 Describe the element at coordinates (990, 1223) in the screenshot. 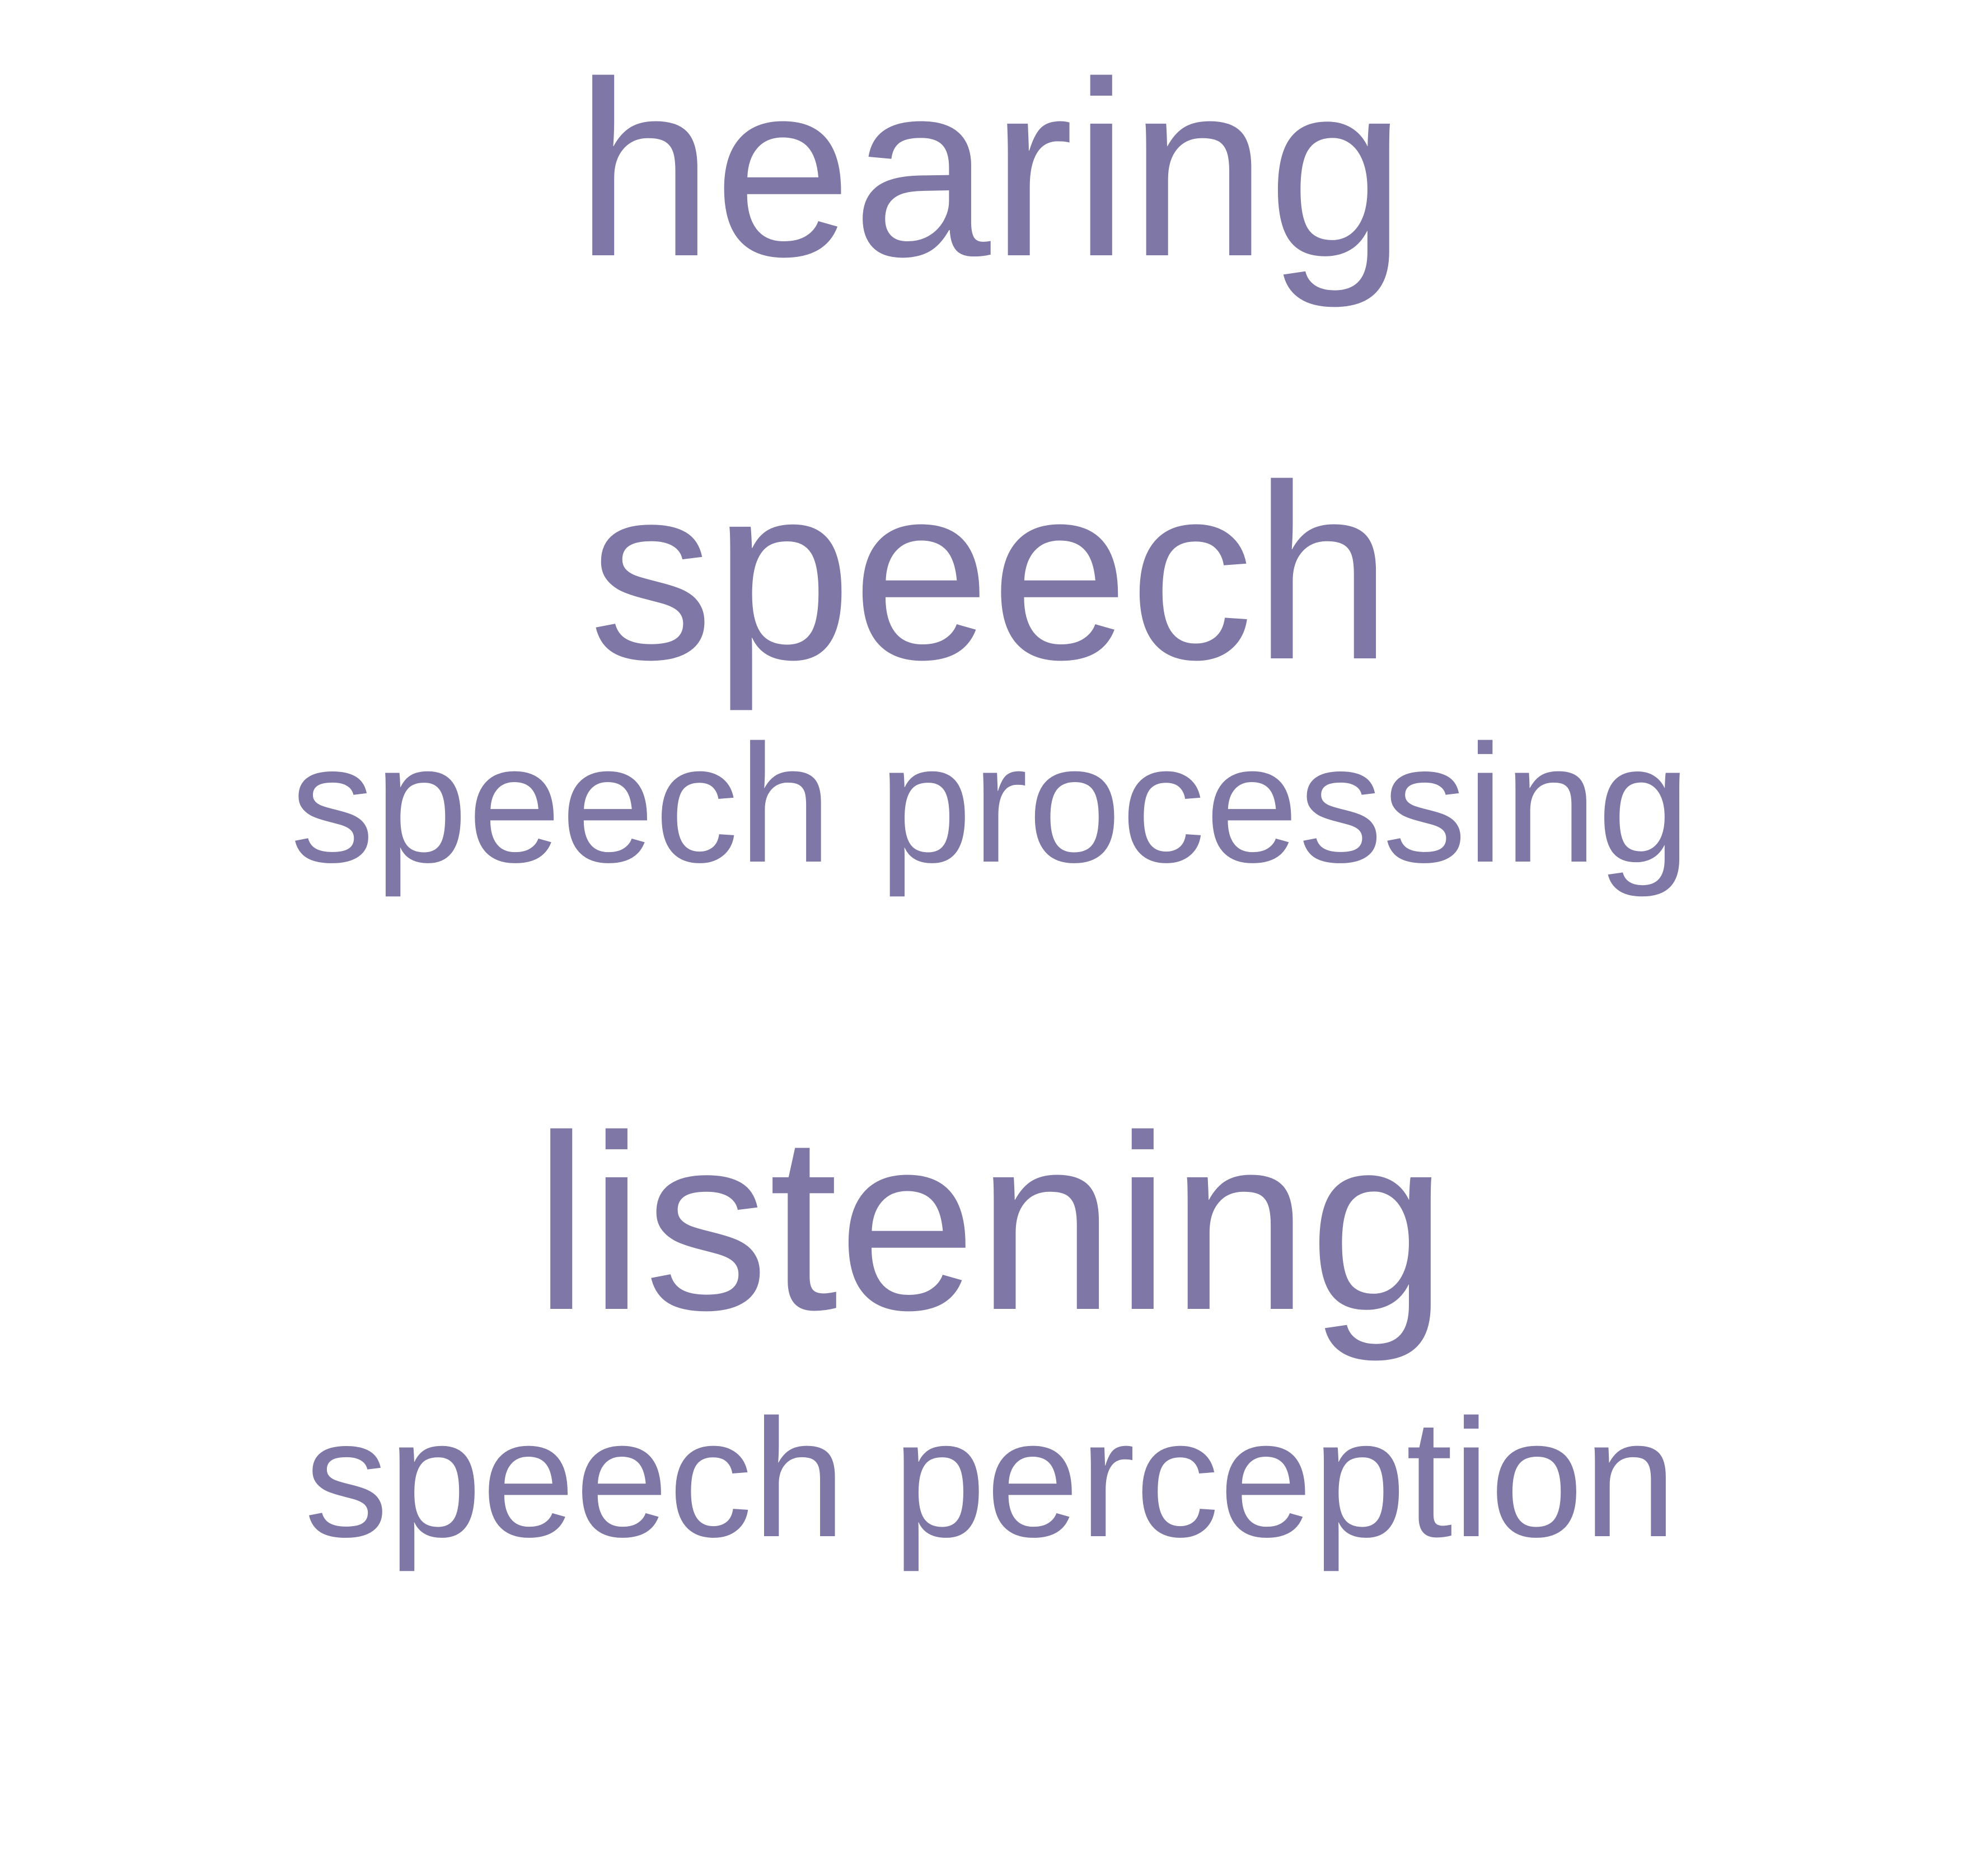

I see `term-listening: listening` at that location.